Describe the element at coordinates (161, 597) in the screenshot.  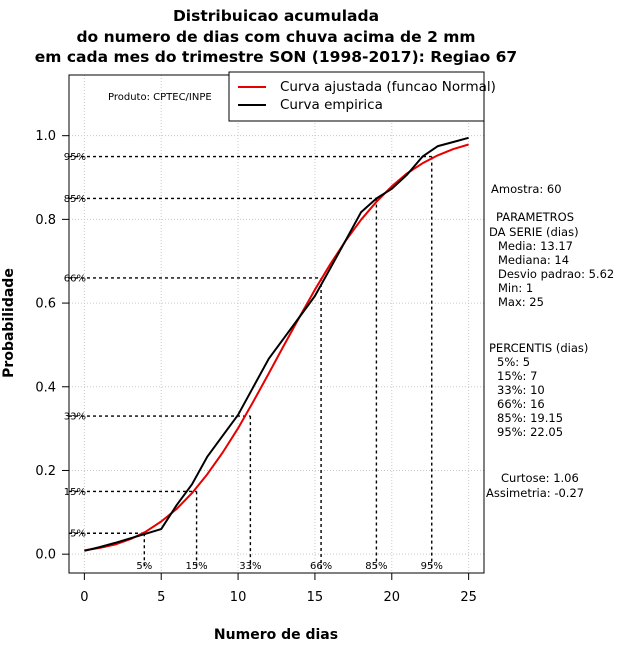
I see `x-tick-label-1: 5` at that location.